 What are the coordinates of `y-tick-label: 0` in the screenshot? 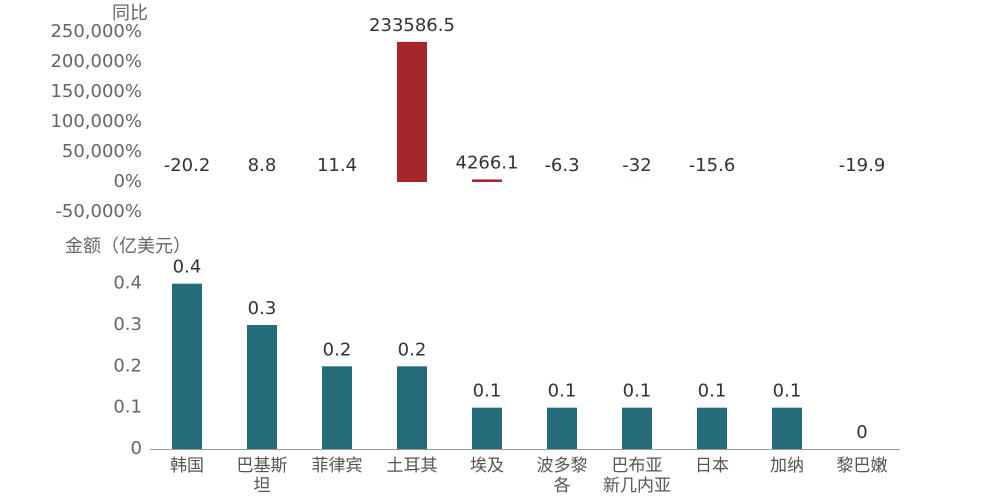 It's located at (136, 448).